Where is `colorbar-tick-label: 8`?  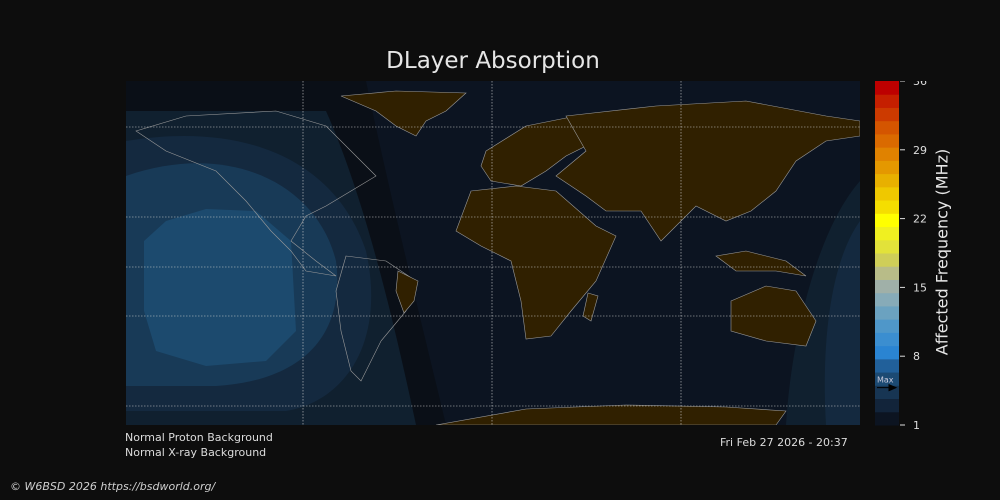 colorbar-tick-label: 8 is located at coordinates (916, 356).